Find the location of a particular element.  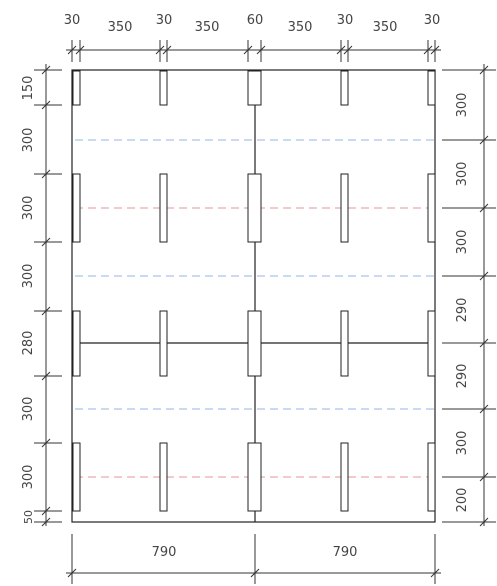

bottom-dimension-chain: 790 790 is located at coordinates (253, 559).